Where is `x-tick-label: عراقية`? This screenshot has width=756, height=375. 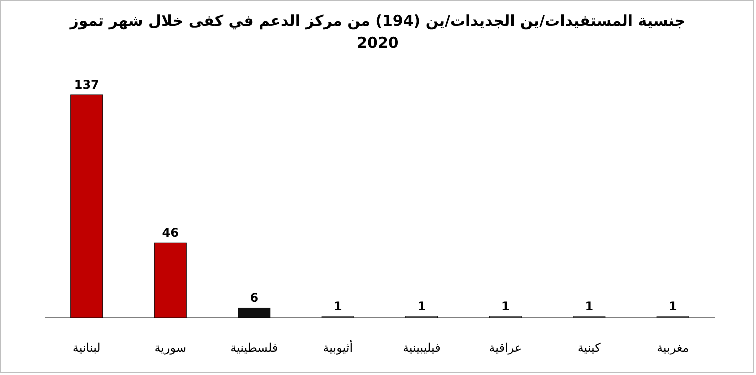
x-tick-label: عراقية is located at coordinates (505, 348).